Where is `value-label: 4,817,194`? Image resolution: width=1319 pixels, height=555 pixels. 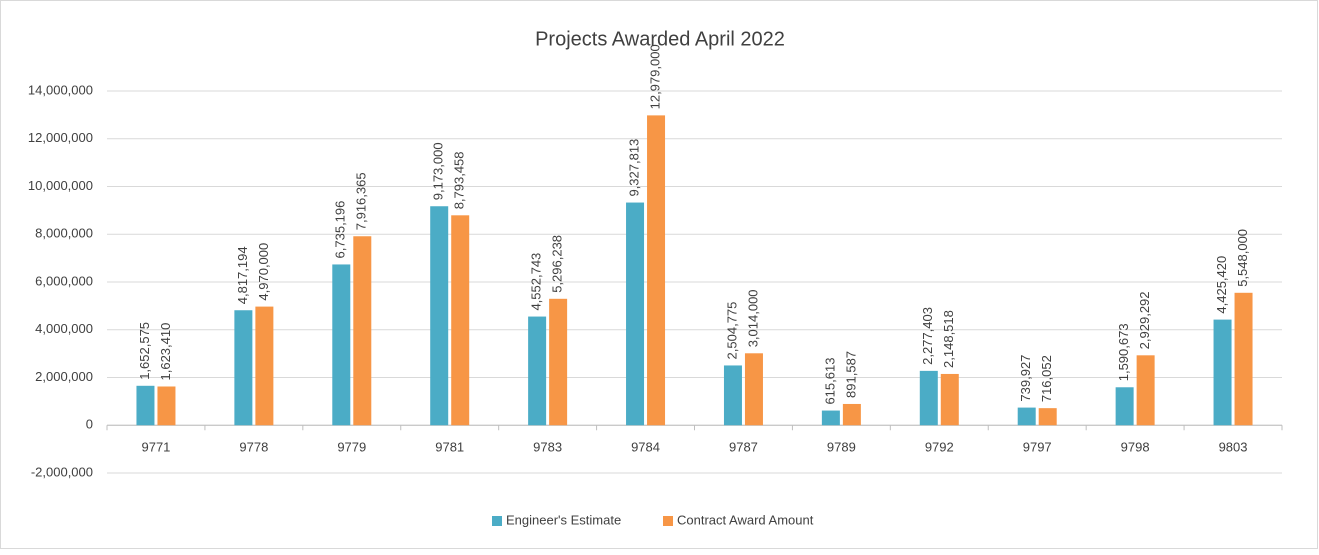
value-label: 4,817,194 is located at coordinates (242, 275).